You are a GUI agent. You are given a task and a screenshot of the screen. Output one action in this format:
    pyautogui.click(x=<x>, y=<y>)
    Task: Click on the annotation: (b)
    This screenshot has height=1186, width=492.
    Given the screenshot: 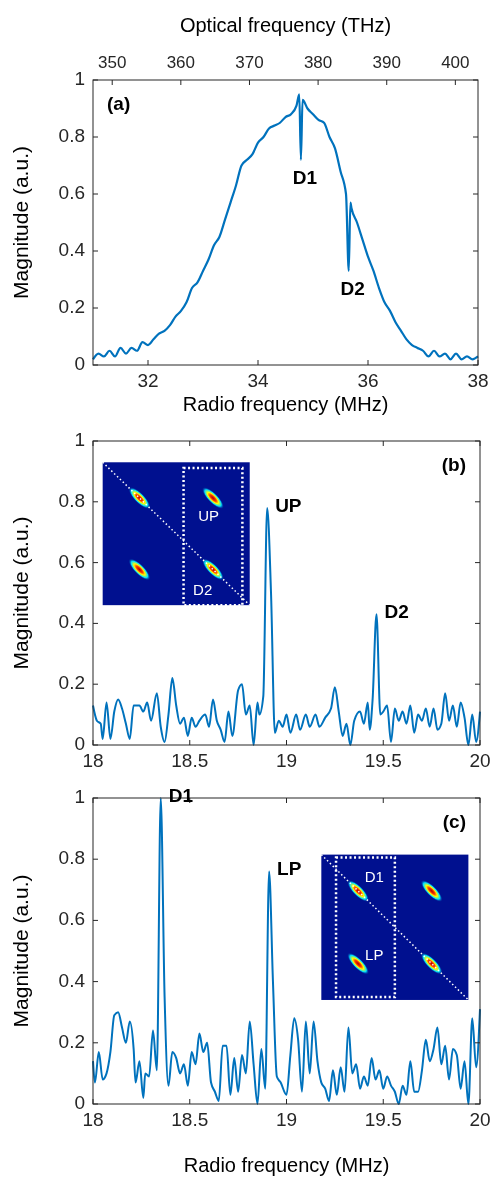 What is the action you would take?
    pyautogui.click(x=453, y=464)
    